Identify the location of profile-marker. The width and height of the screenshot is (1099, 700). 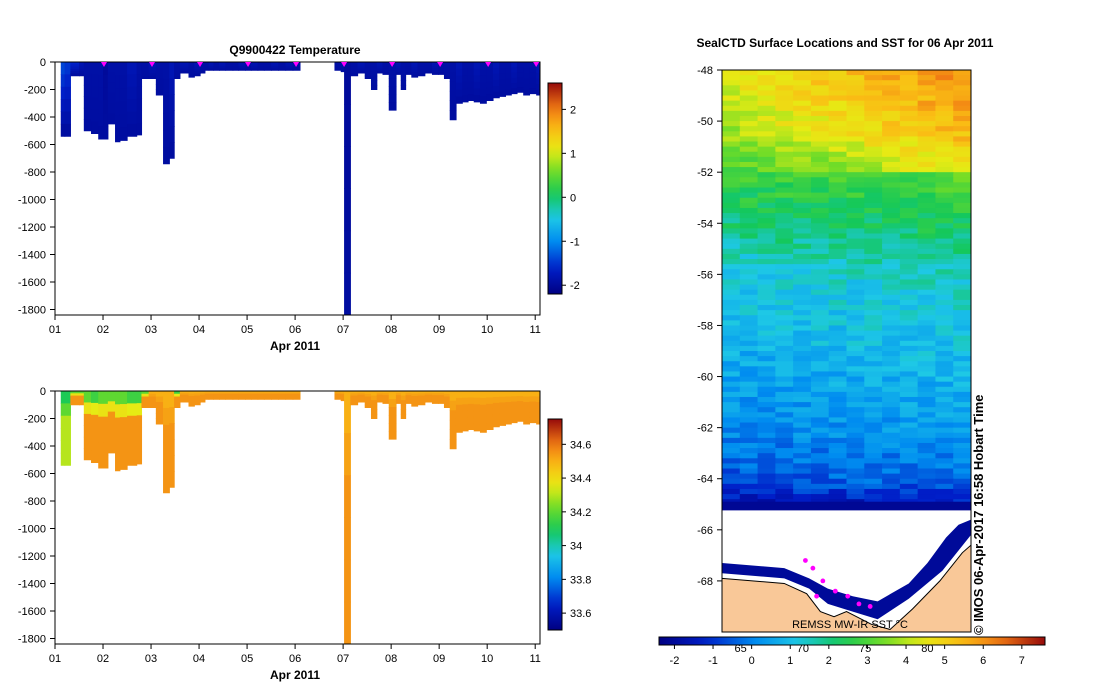
(488, 64).